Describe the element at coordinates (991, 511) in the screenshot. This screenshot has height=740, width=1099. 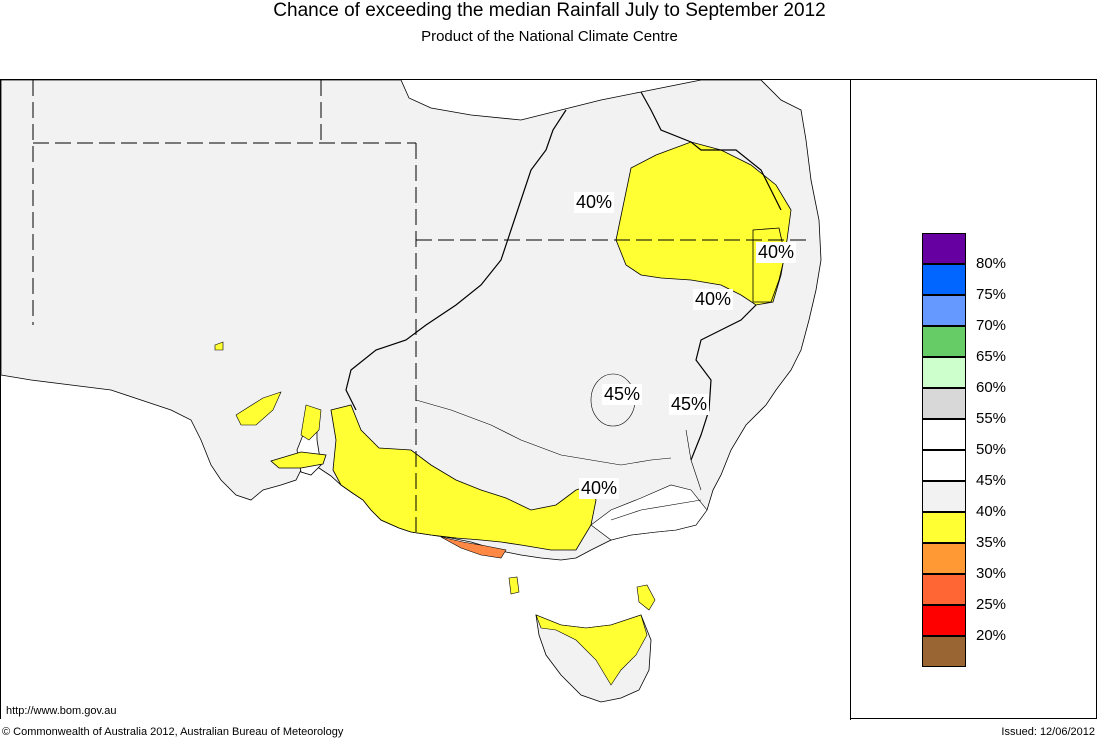
I see `legend-label: 40%` at that location.